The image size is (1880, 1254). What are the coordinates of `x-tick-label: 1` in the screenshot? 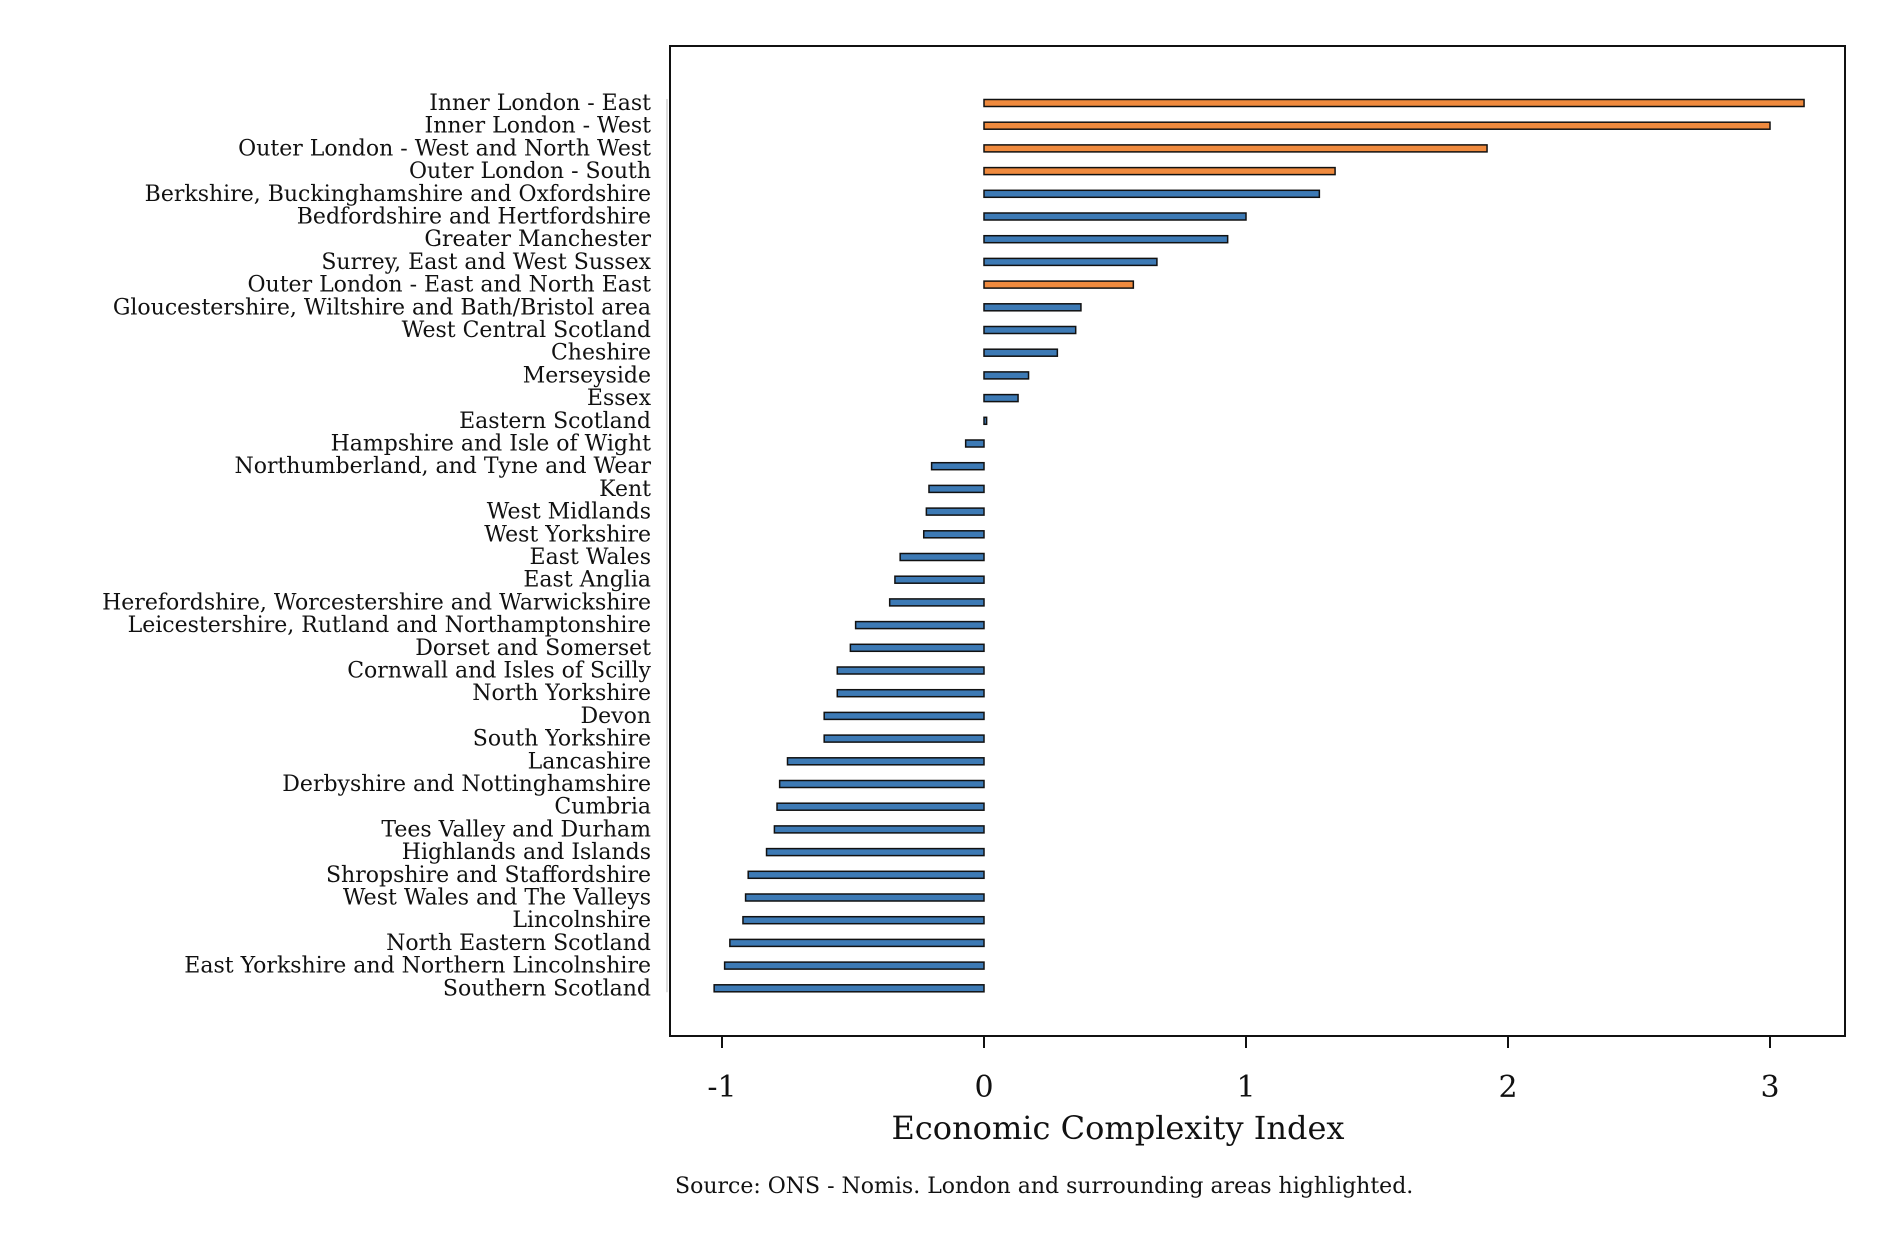 It's located at (1245, 1087).